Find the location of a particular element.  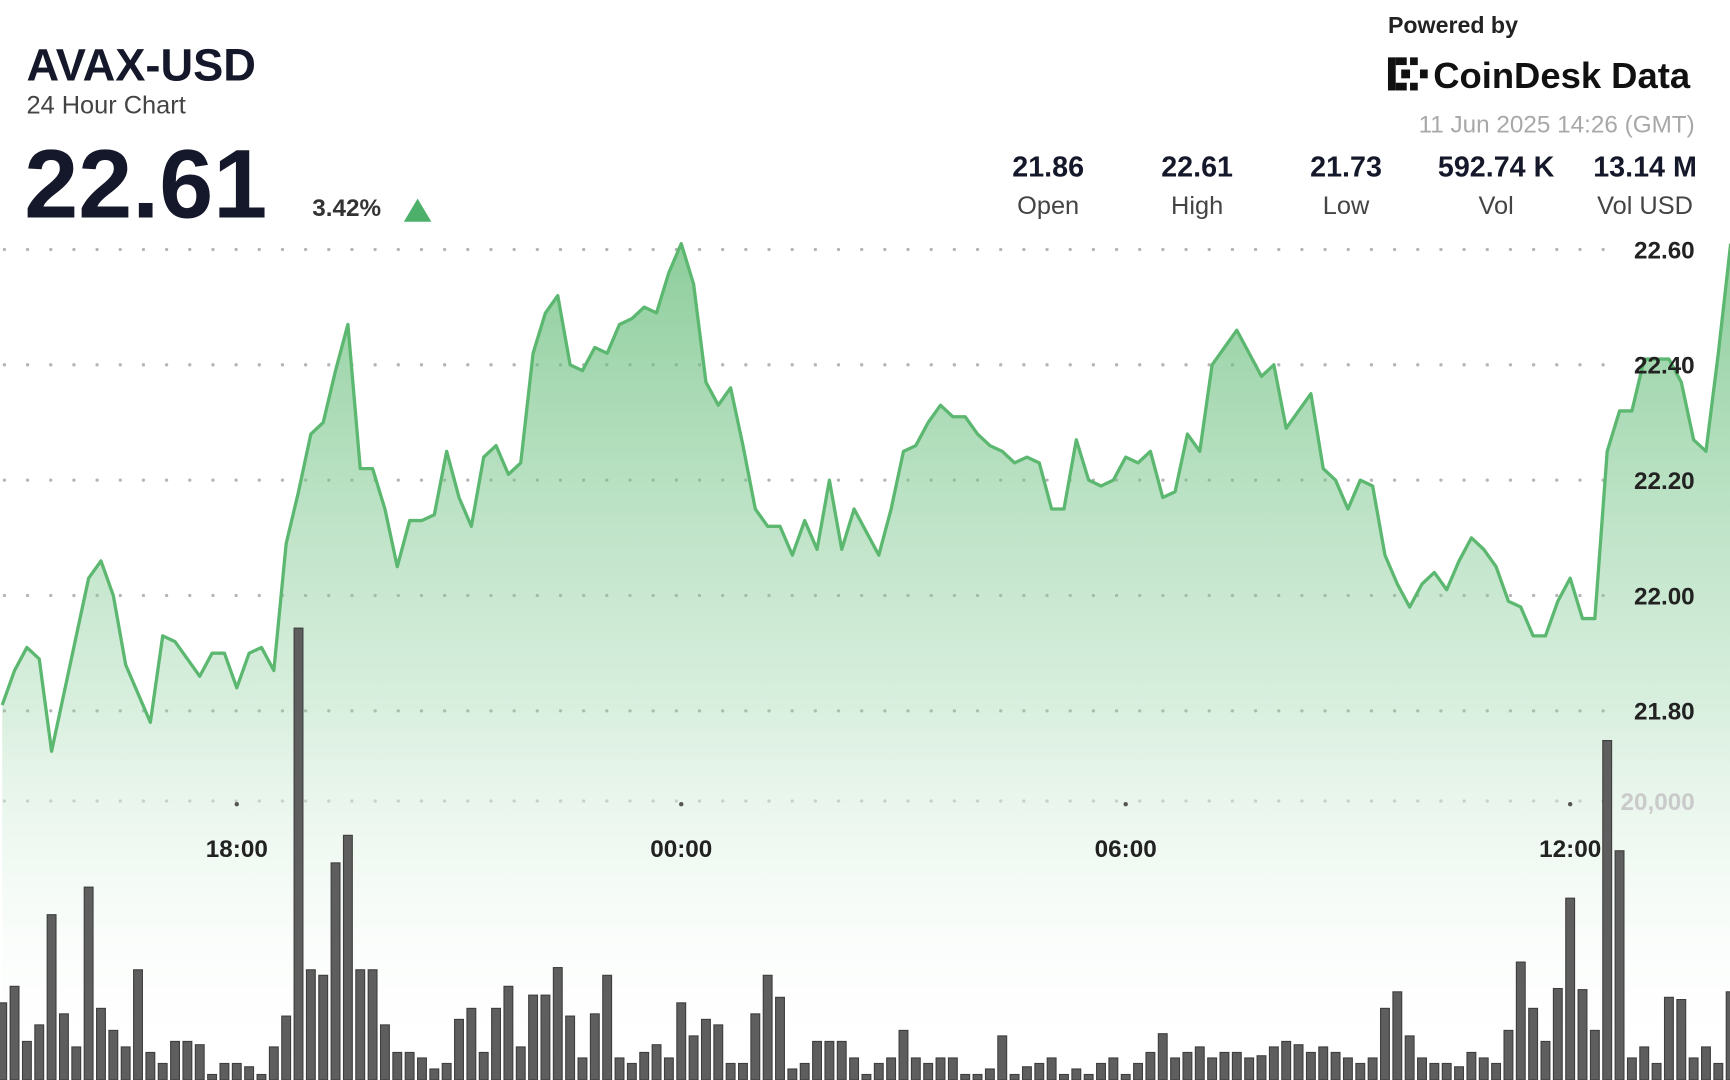

brand-name: CoinDesk Data is located at coordinates (1562, 75).